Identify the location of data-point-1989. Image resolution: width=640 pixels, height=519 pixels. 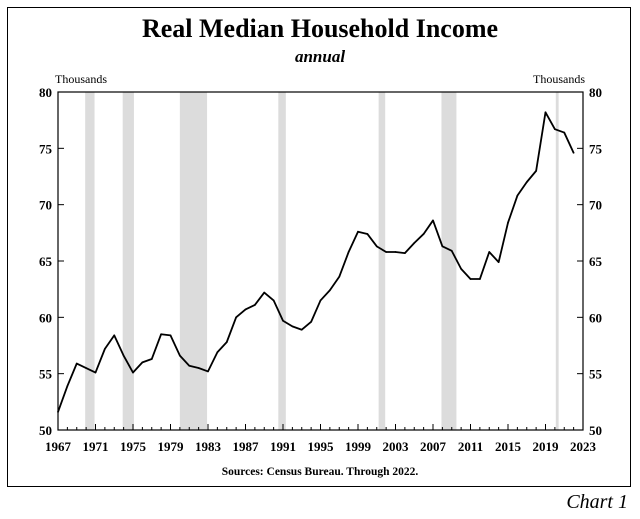
(264, 292).